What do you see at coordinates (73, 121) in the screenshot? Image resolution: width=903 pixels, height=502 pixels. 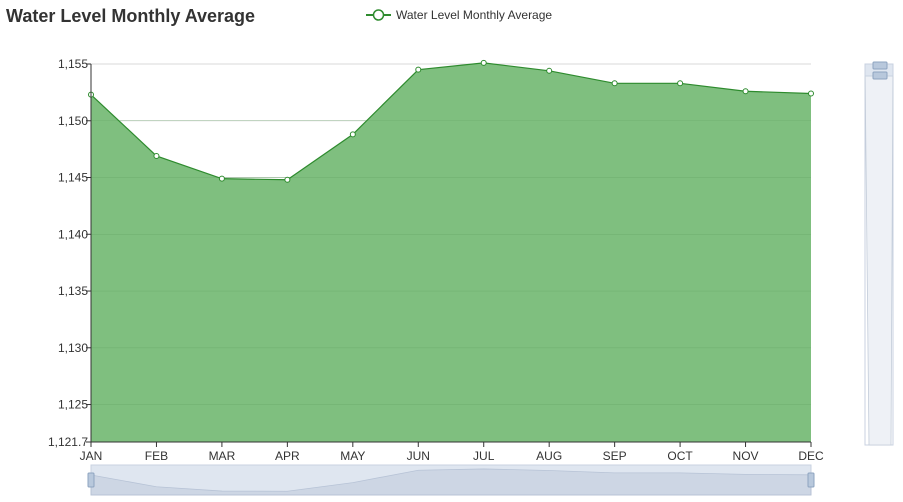 I see `y-tick-label-1: 1,150` at bounding box center [73, 121].